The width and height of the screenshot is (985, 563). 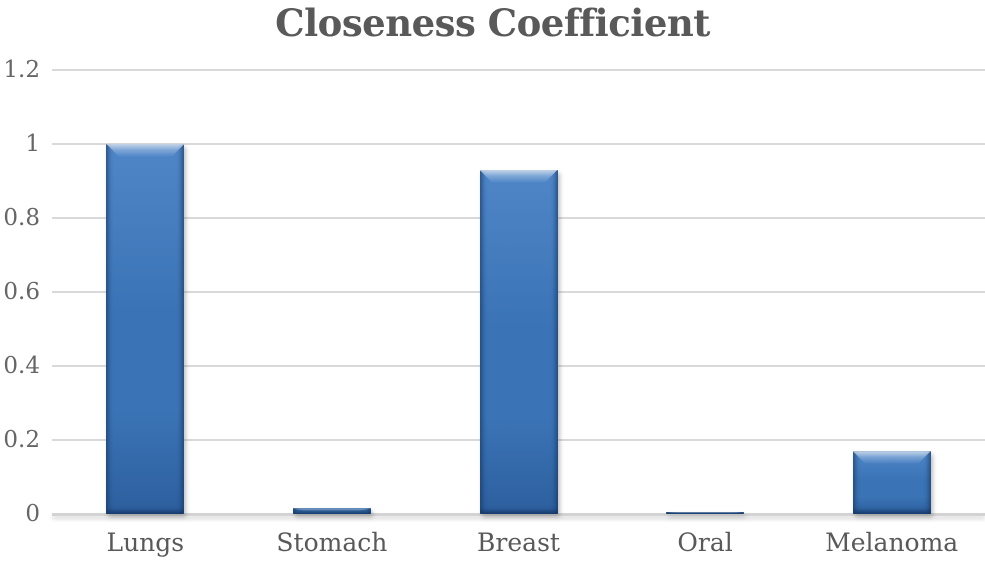 What do you see at coordinates (892, 542) in the screenshot?
I see `category-label-melanoma: Melanoma` at bounding box center [892, 542].